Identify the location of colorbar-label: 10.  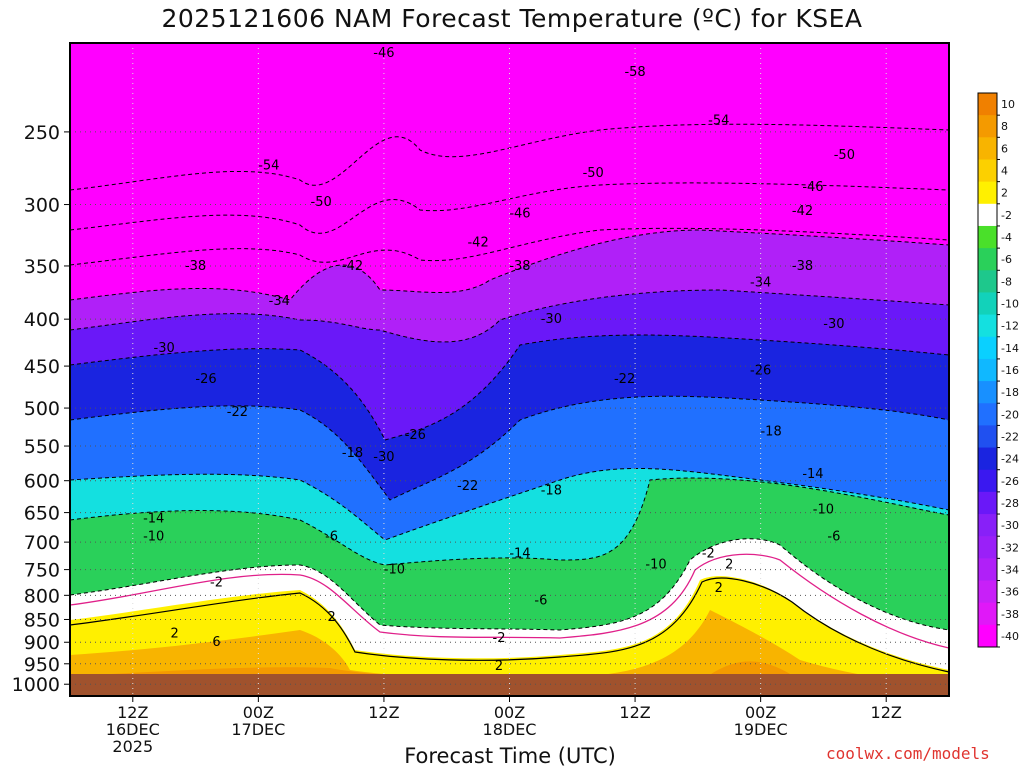
(1008, 104).